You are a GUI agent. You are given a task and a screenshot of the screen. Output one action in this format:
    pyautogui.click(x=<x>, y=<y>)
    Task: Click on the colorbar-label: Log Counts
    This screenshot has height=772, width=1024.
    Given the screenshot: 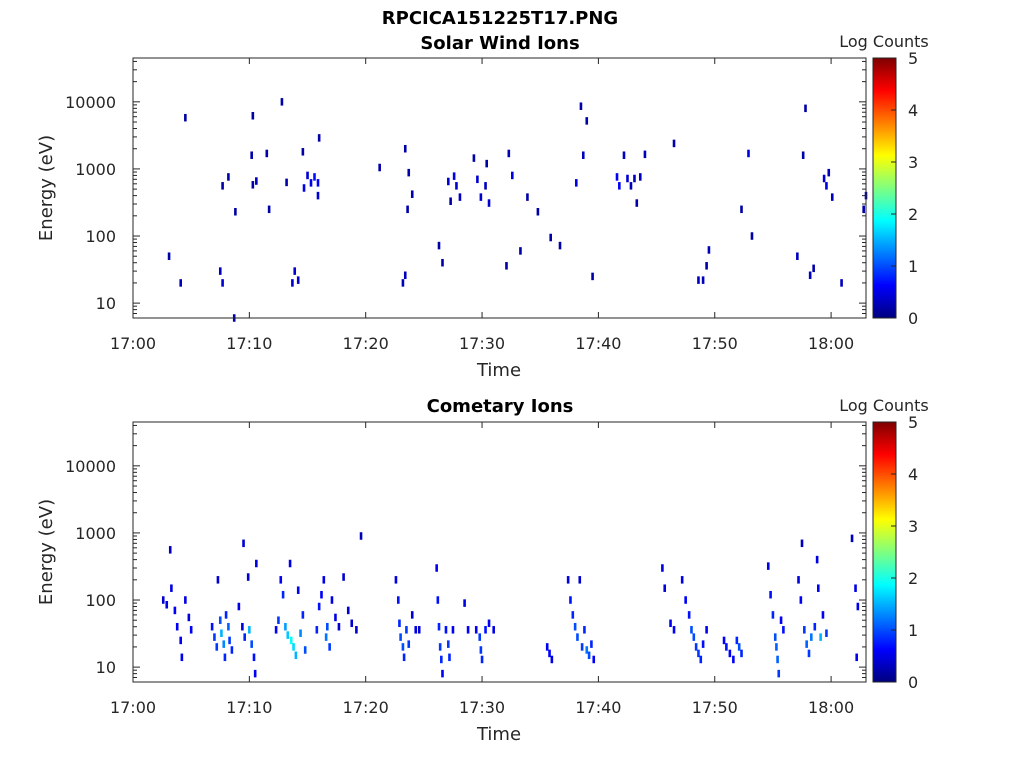 What is the action you would take?
    pyautogui.click(x=884, y=41)
    